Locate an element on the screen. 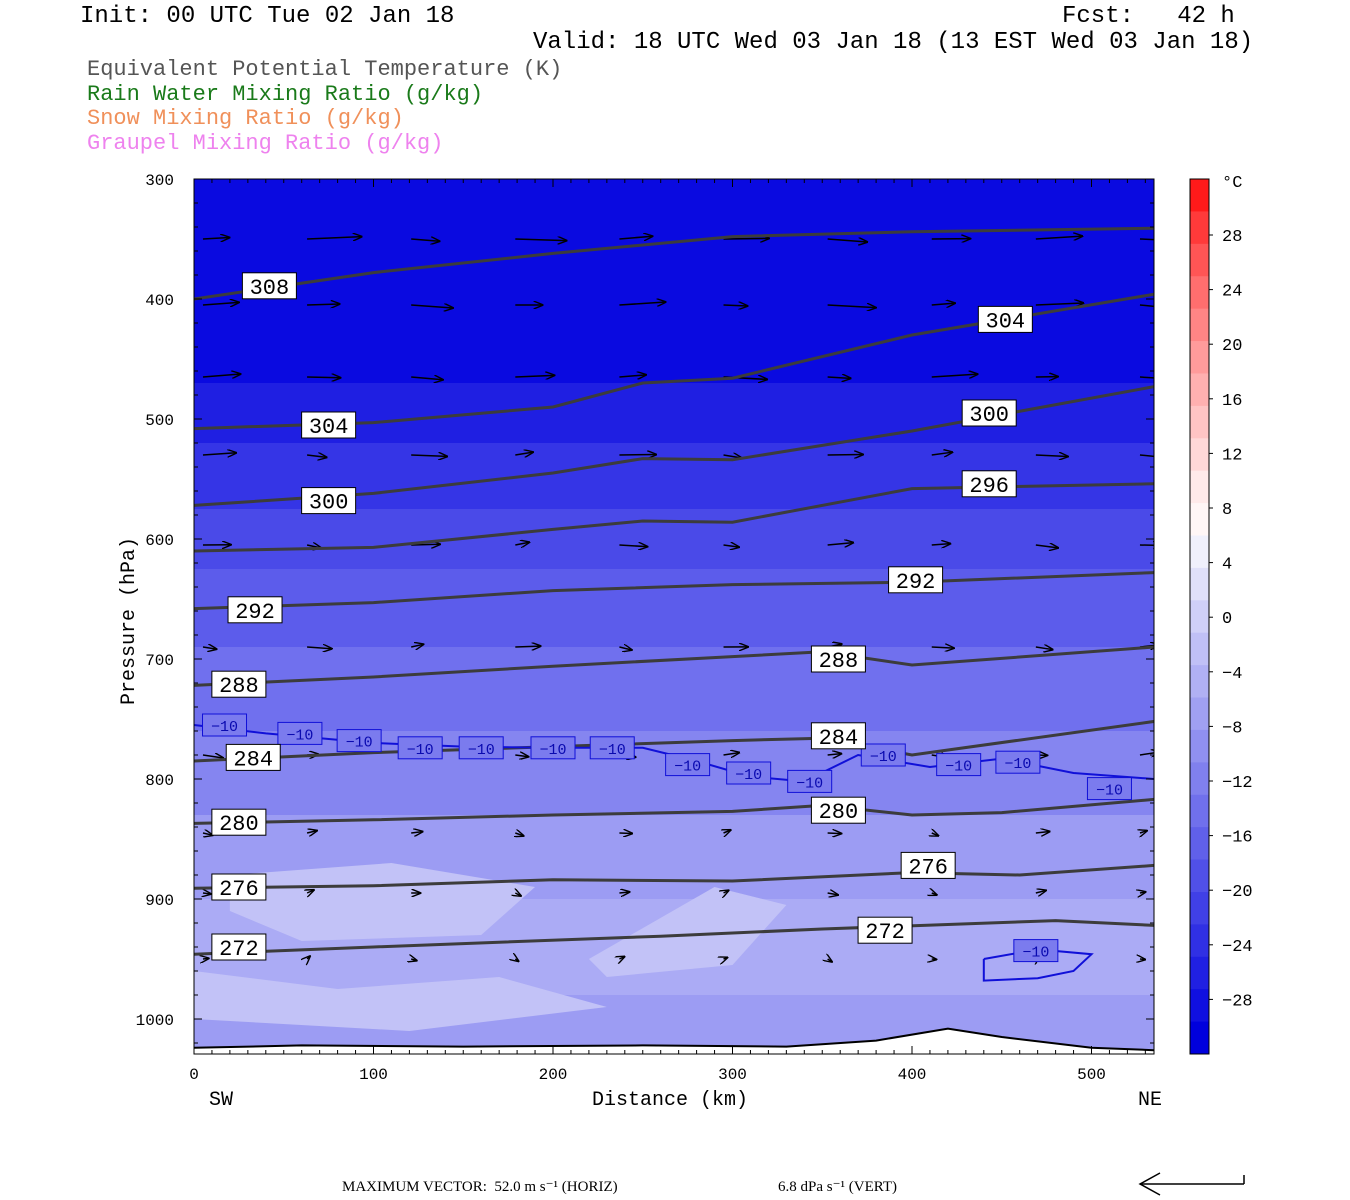 The height and width of the screenshot is (1200, 1350). legend-graupel: Graupel Mixing Ratio (g/kg) is located at coordinates (265, 143).